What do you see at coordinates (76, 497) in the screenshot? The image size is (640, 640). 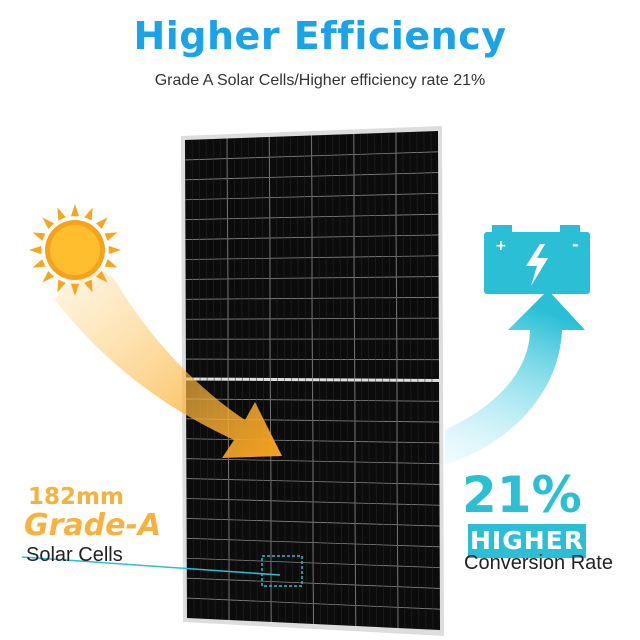 I see `cell-size: 182mm` at bounding box center [76, 497].